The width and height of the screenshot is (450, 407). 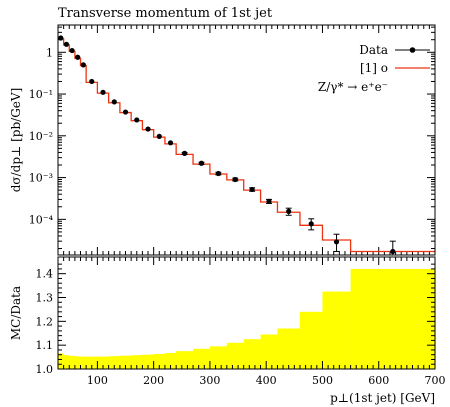 I want to click on x-tick-label: 200, so click(x=153, y=380).